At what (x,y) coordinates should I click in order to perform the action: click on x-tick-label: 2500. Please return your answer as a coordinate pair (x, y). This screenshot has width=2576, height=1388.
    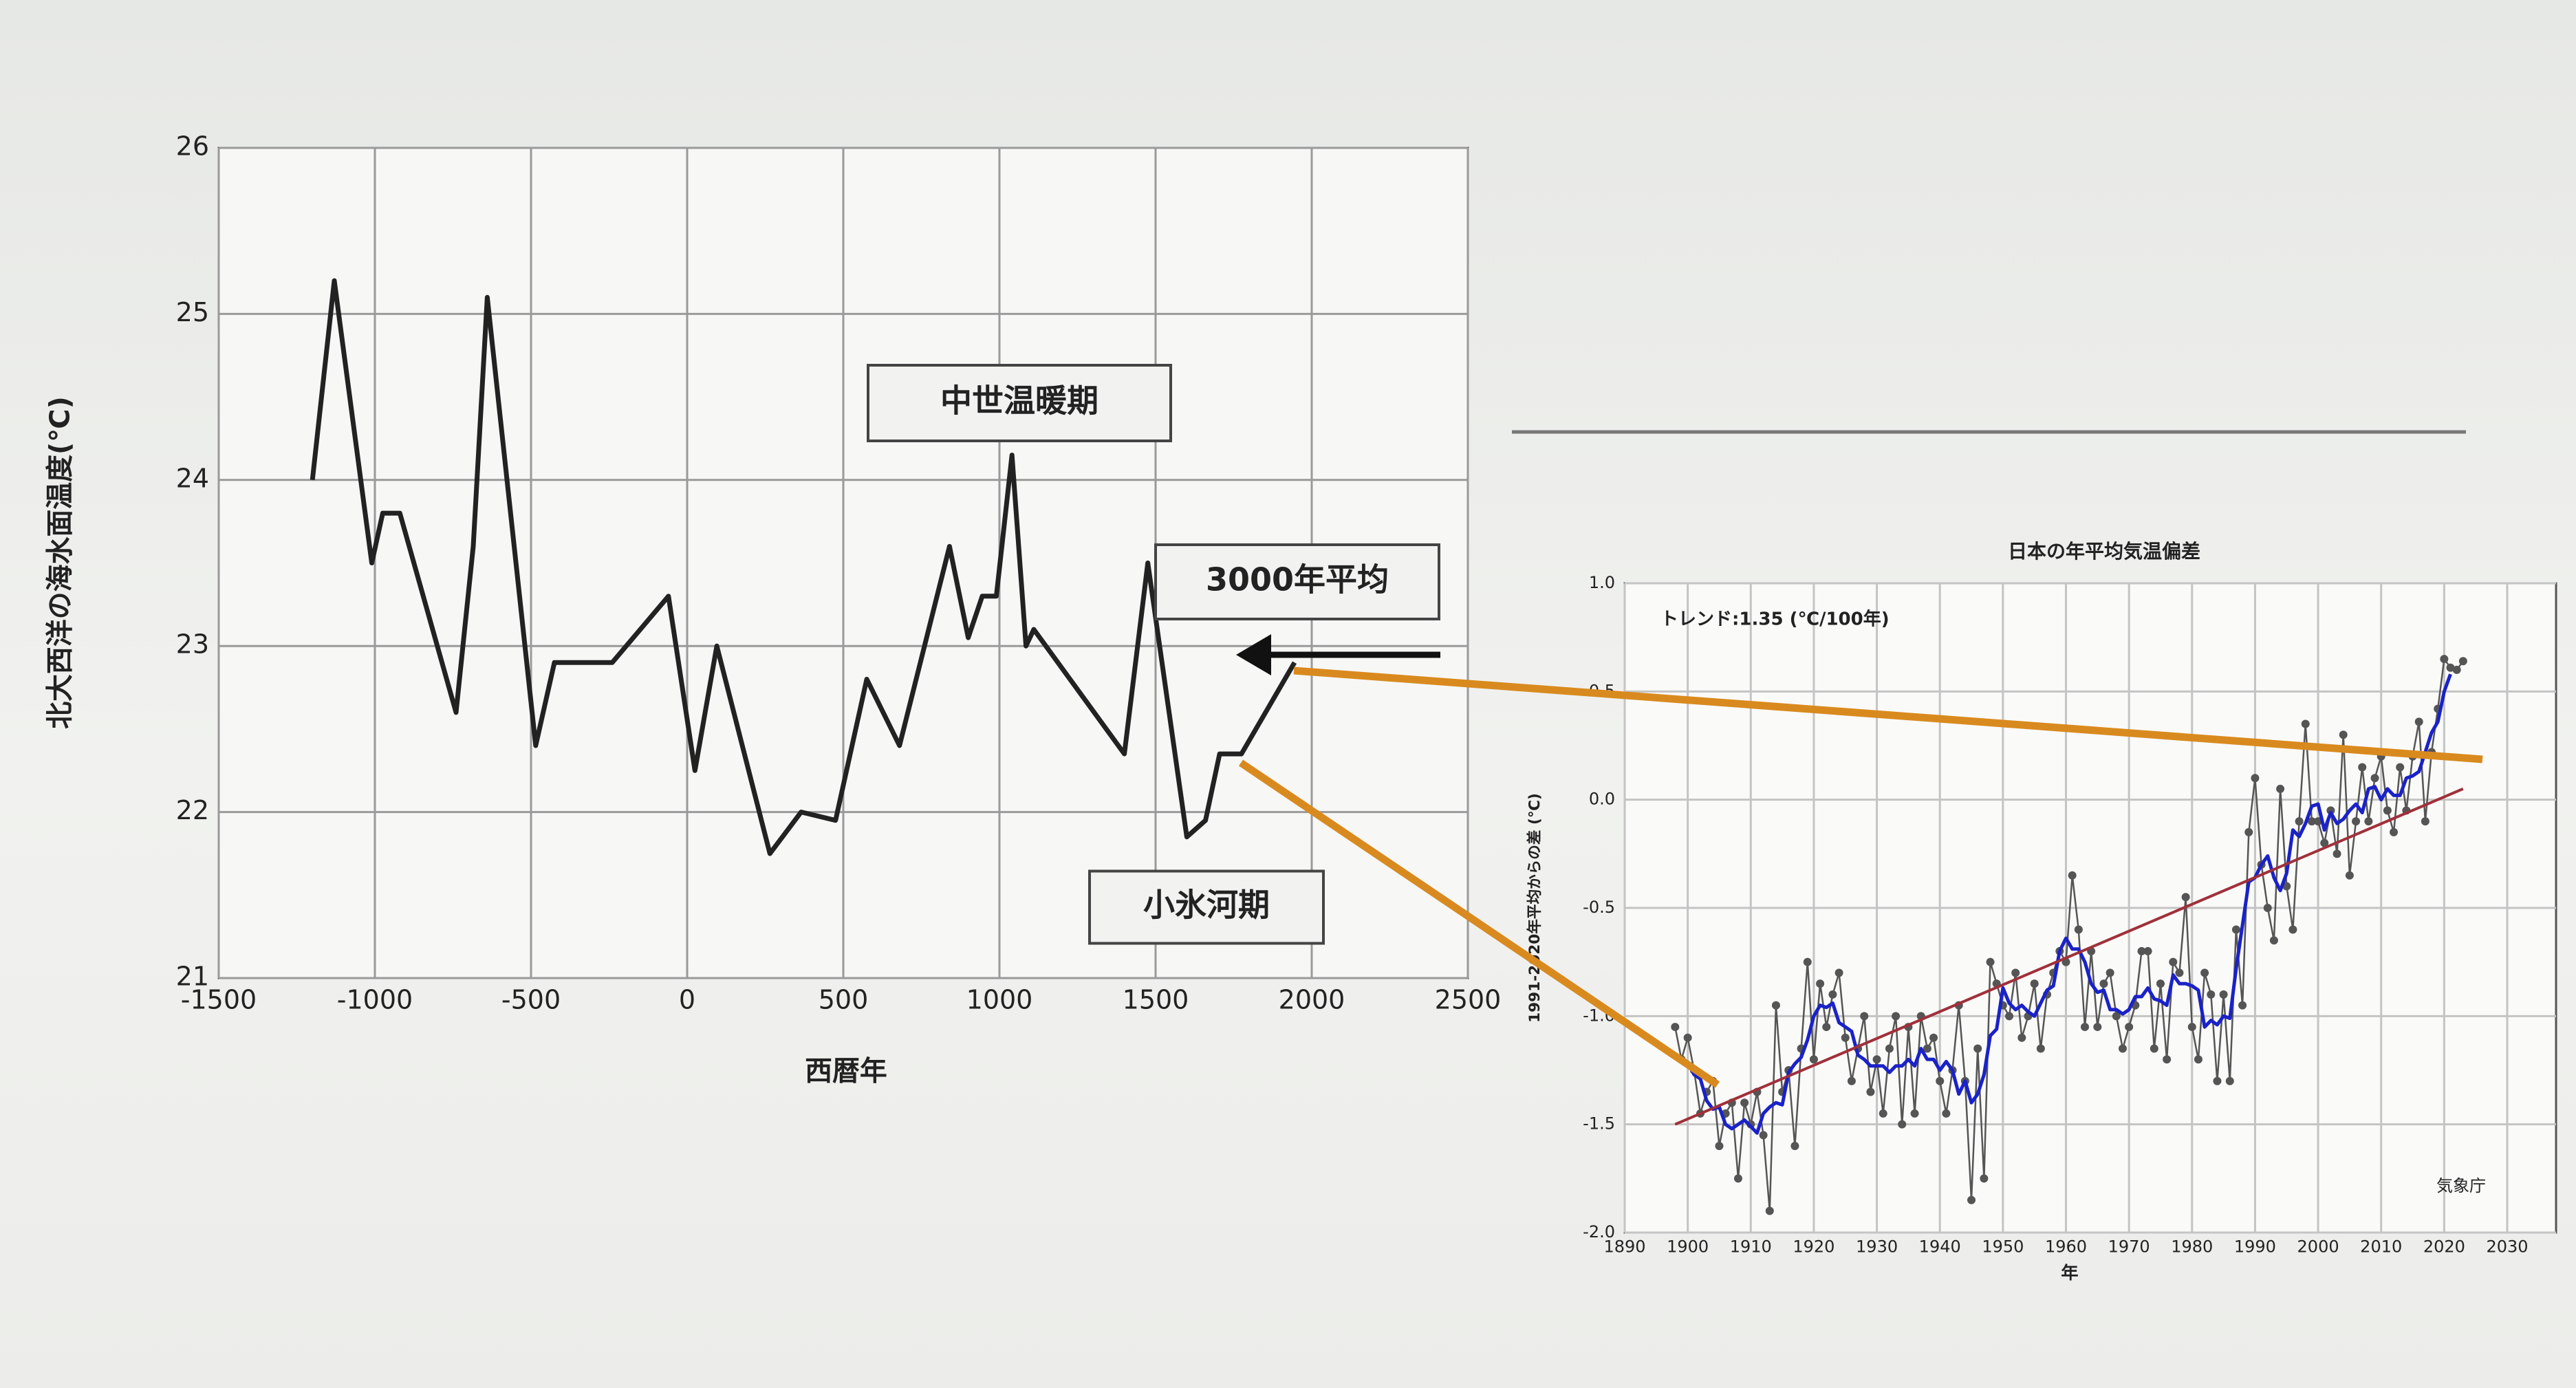
    Looking at the image, I should click on (1468, 1000).